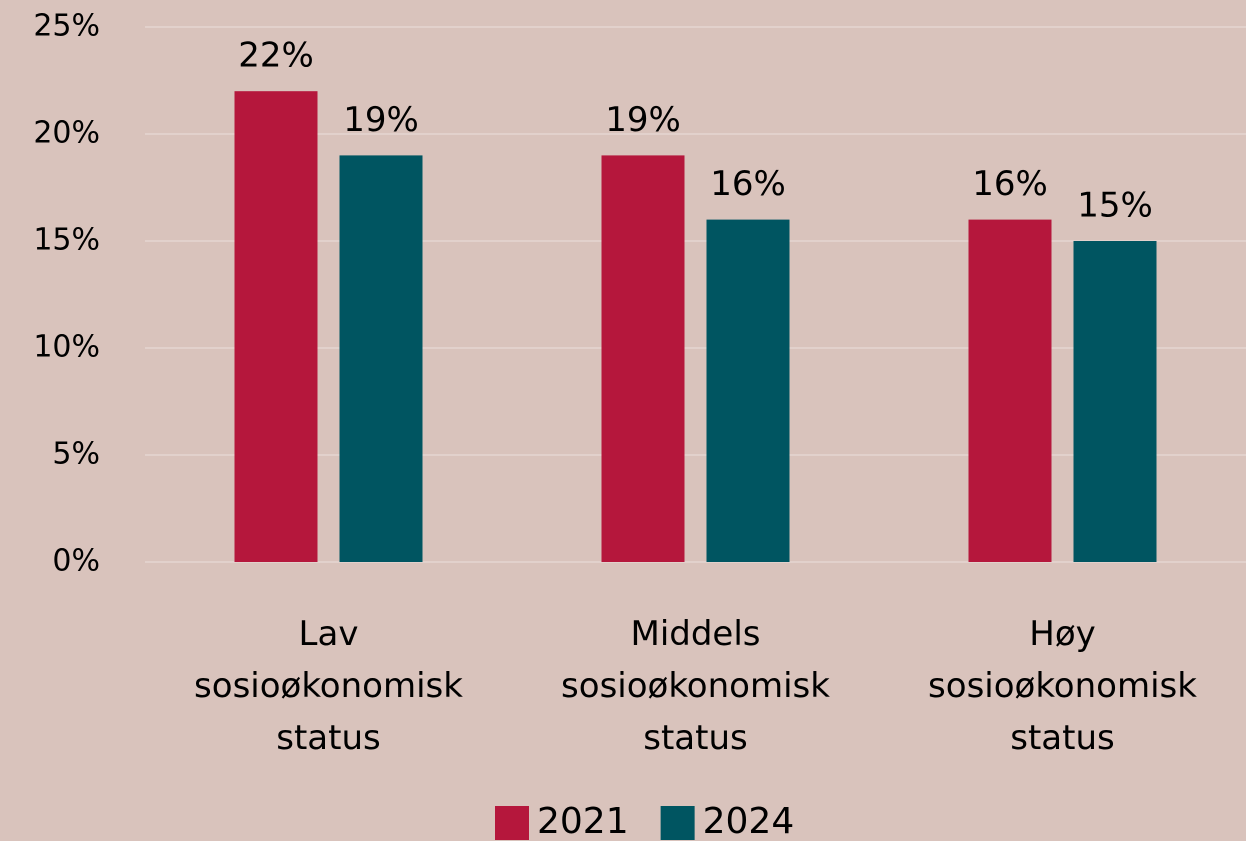 Image resolution: width=1246 pixels, height=841 pixels. I want to click on data-label: 15%, so click(1115, 206).